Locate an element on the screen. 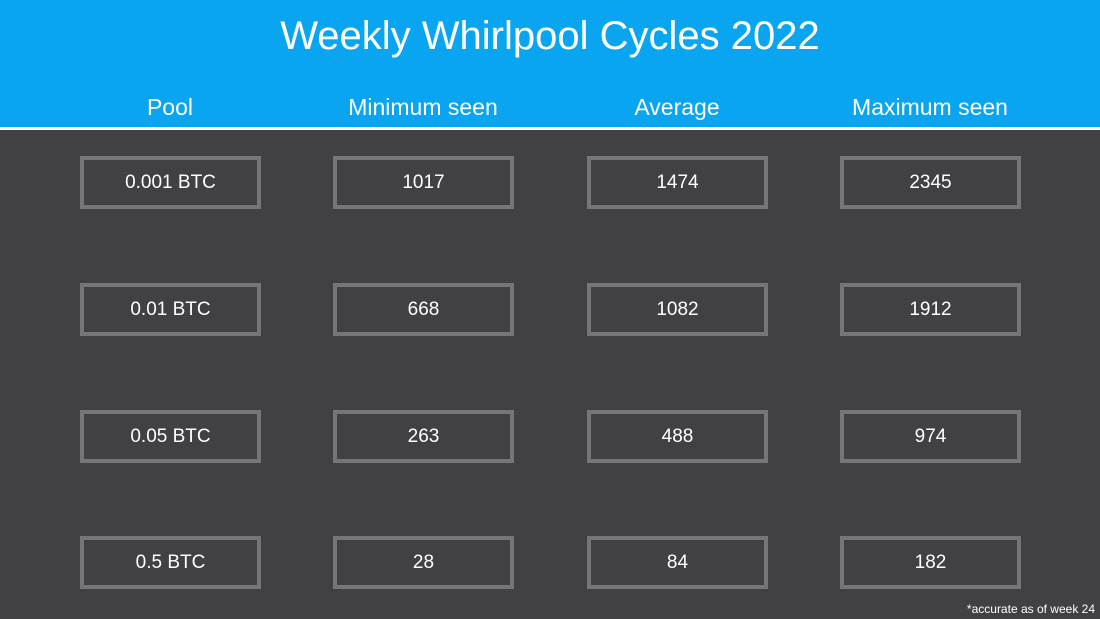  column-header: Pool is located at coordinates (170, 107).